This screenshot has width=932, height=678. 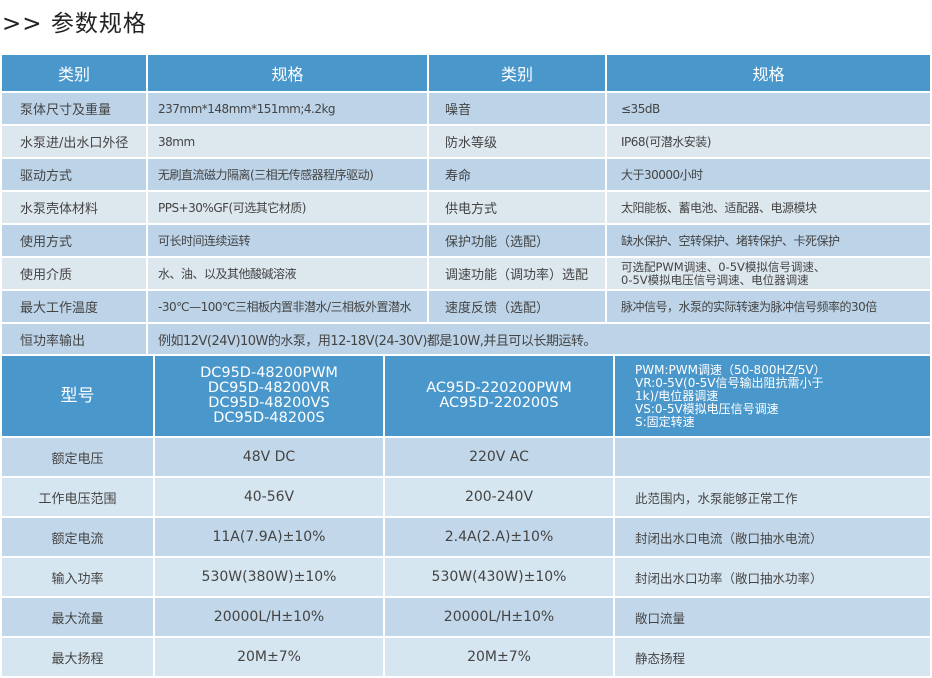 I want to click on row-label: 额定电流, so click(x=77, y=537).